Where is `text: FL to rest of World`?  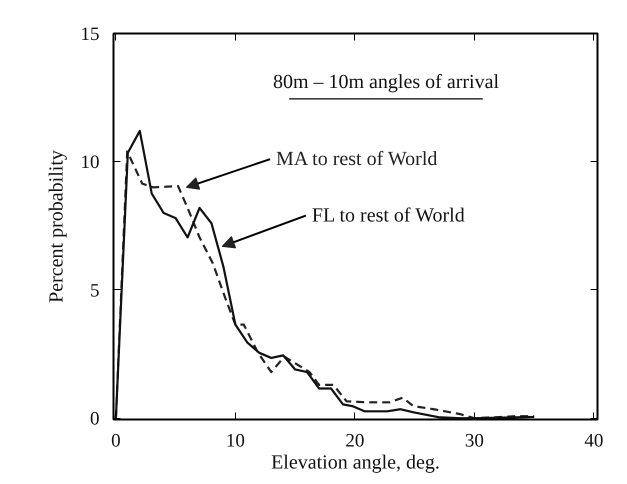
text: FL to rest of World is located at coordinates (388, 215).